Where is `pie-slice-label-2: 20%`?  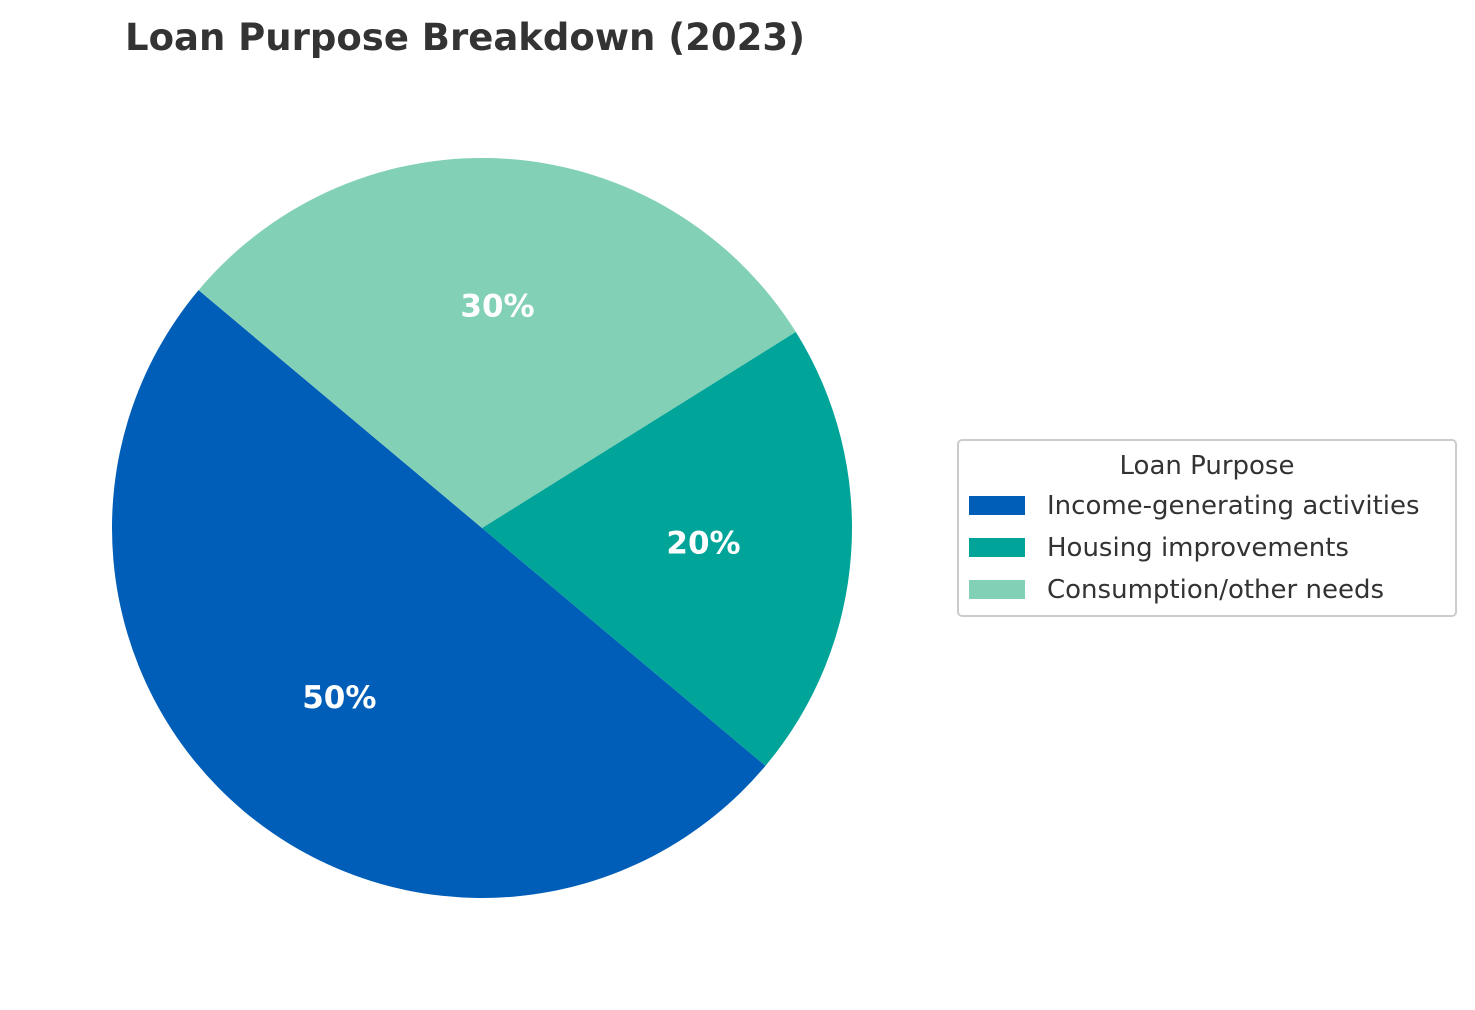
pie-slice-label-2: 20% is located at coordinates (703, 544).